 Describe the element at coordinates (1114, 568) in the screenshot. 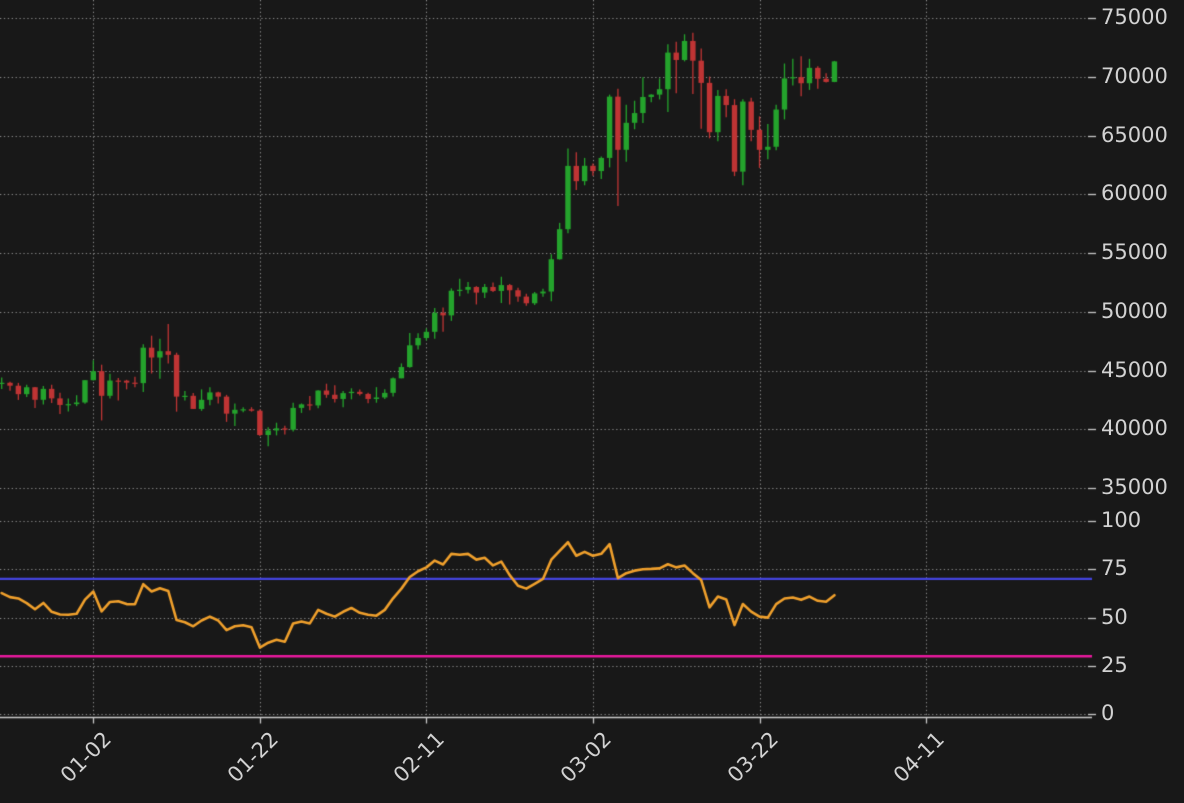

I see `rsi-axis-tick-label: 75` at that location.